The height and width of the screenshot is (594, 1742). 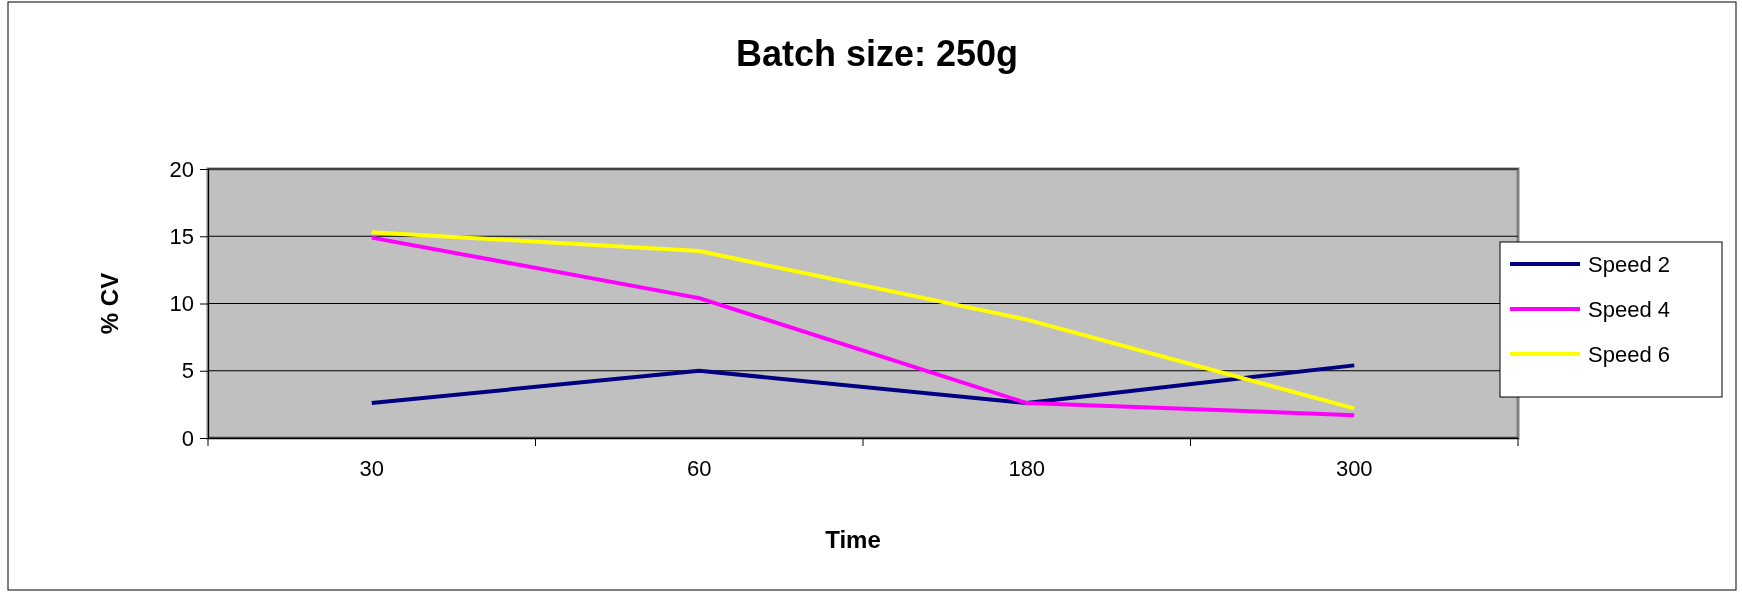 What do you see at coordinates (181, 169) in the screenshot?
I see `y-tick-label: 20` at bounding box center [181, 169].